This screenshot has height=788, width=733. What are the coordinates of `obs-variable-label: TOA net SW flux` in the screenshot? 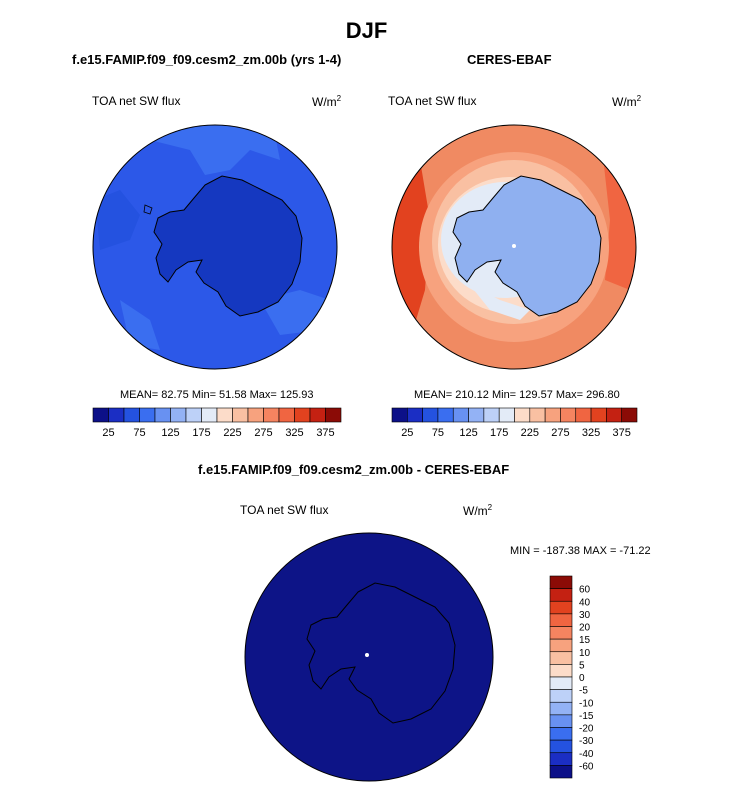 It's located at (432, 101).